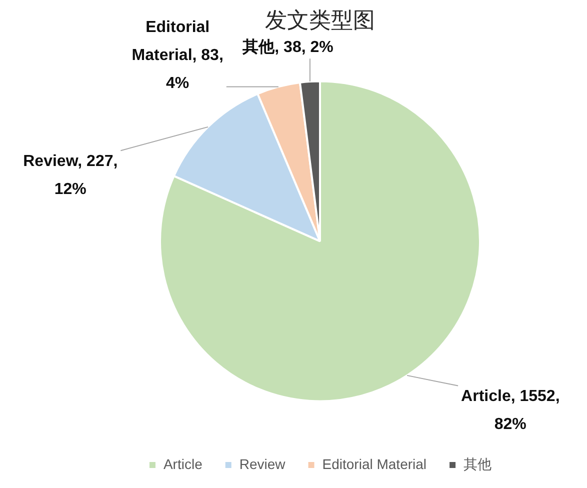  What do you see at coordinates (262, 464) in the screenshot?
I see `legend-label: Review` at bounding box center [262, 464].